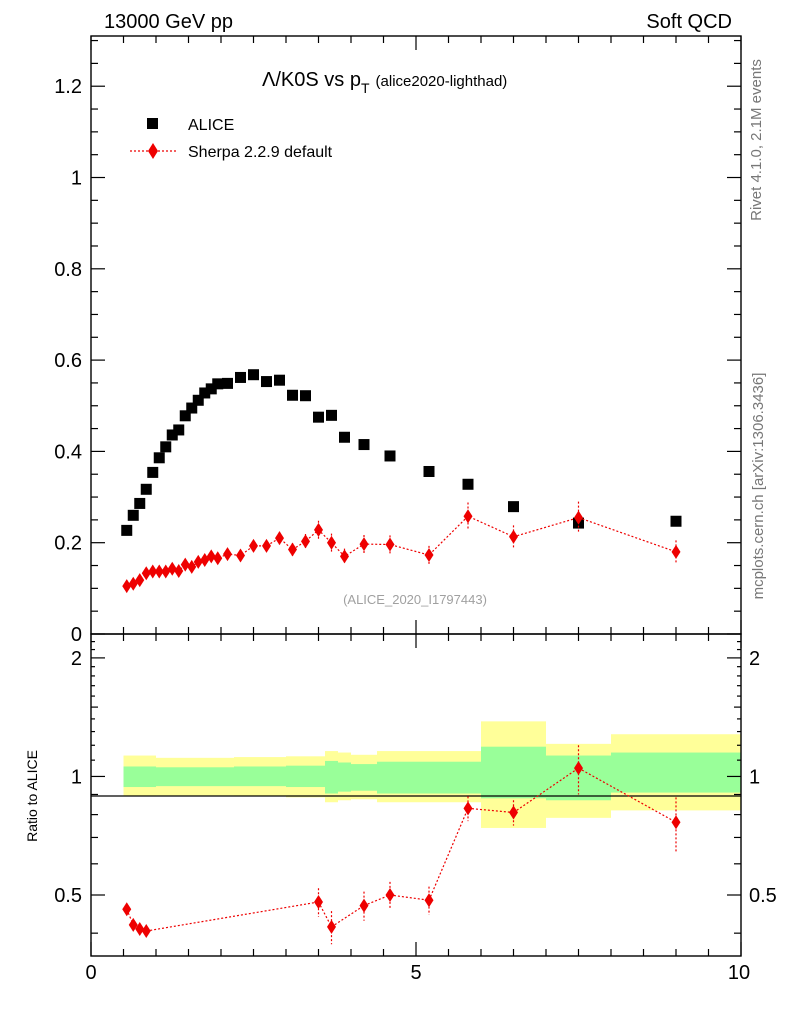 The height and width of the screenshot is (1024, 786). Describe the element at coordinates (90, 973) in the screenshot. I see `x-tick-label: 0` at that location.